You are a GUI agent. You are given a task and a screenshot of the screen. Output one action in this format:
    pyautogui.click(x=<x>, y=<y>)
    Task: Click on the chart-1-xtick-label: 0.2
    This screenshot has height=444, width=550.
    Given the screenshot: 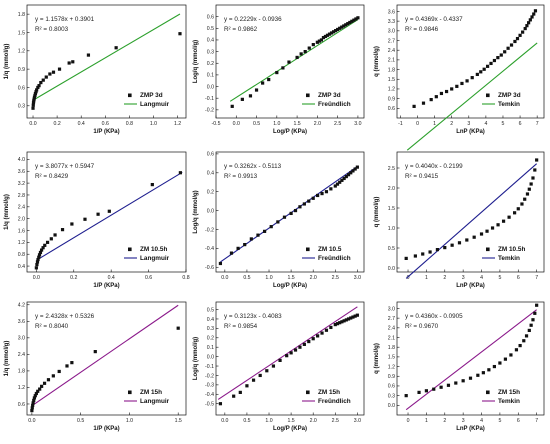 What is the action you would take?
    pyautogui.click(x=57, y=124)
    